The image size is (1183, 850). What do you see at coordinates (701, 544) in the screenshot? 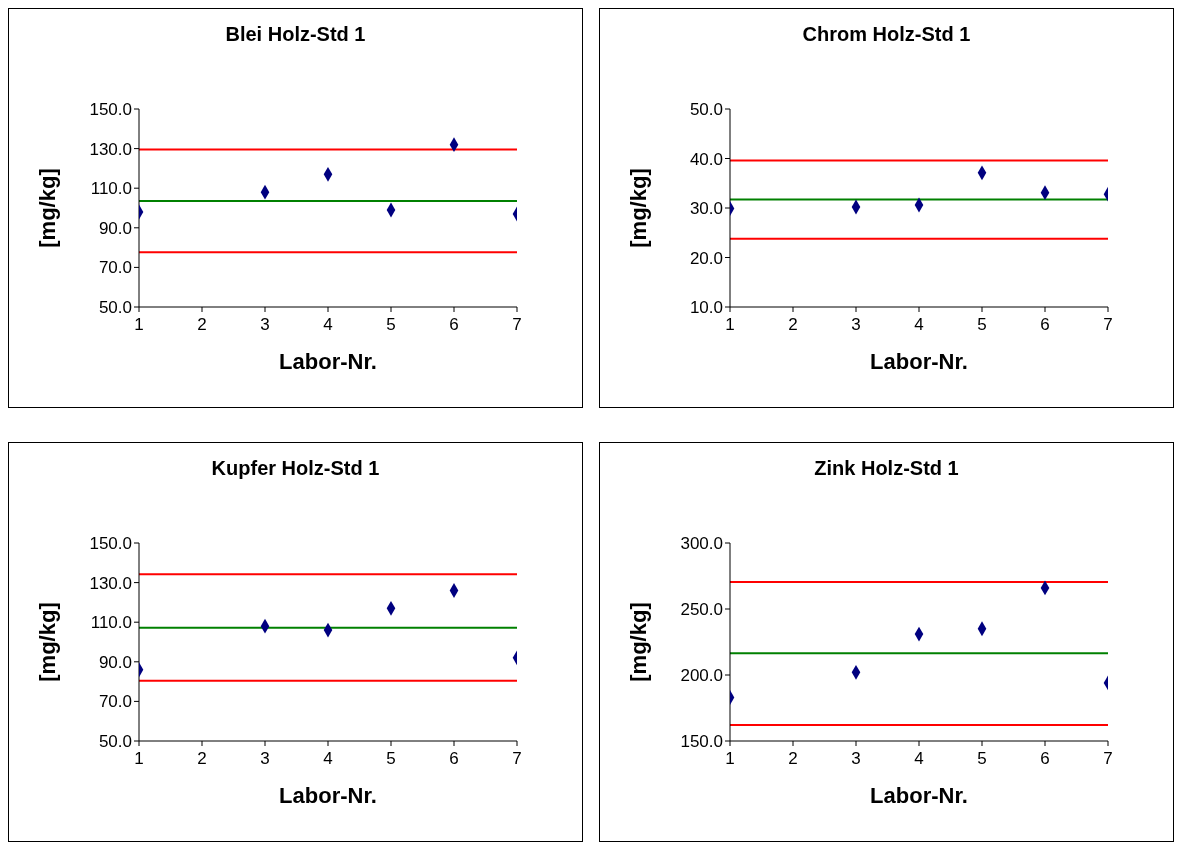
I see `y-tick-label: 300.0` at bounding box center [701, 544].